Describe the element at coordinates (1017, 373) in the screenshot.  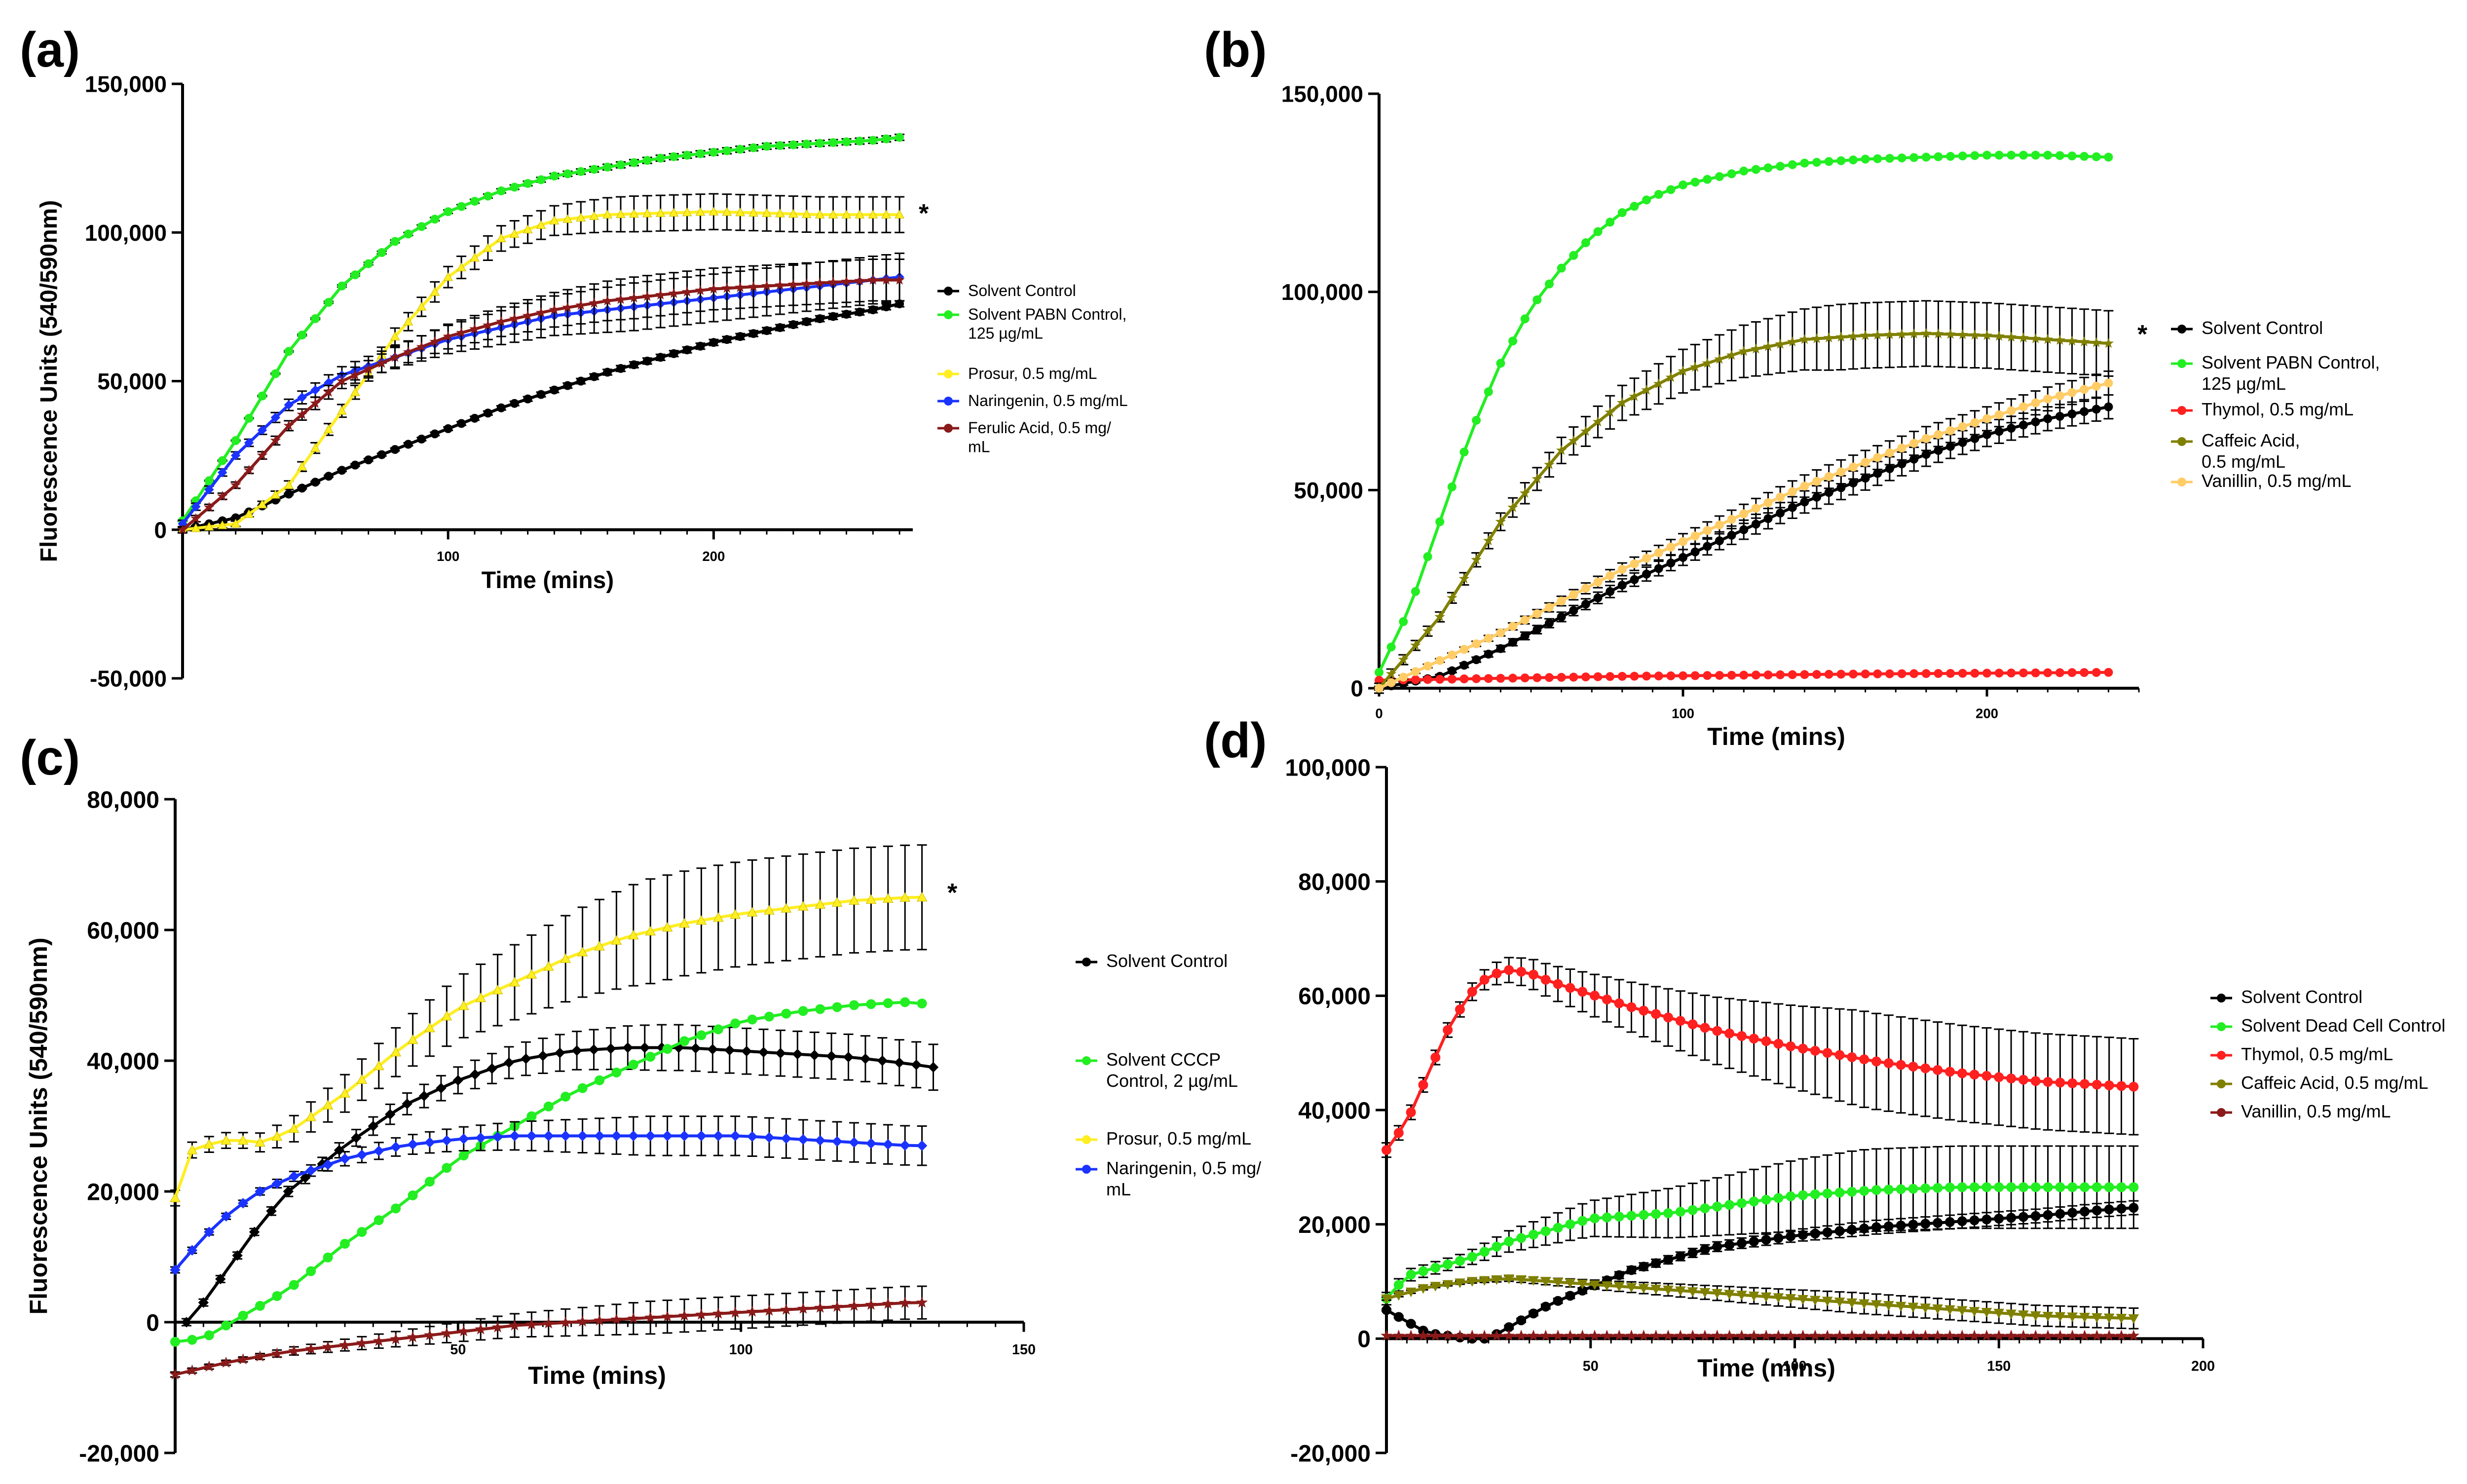
I see `legend-entry: Prosur, 0.5 mg/mL` at that location.